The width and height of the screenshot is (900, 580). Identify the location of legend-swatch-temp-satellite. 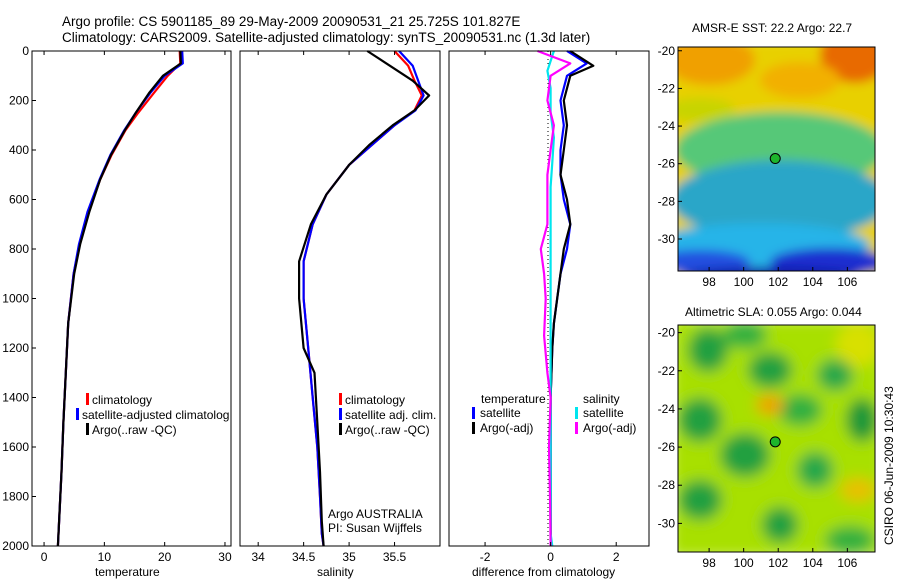
(473, 413).